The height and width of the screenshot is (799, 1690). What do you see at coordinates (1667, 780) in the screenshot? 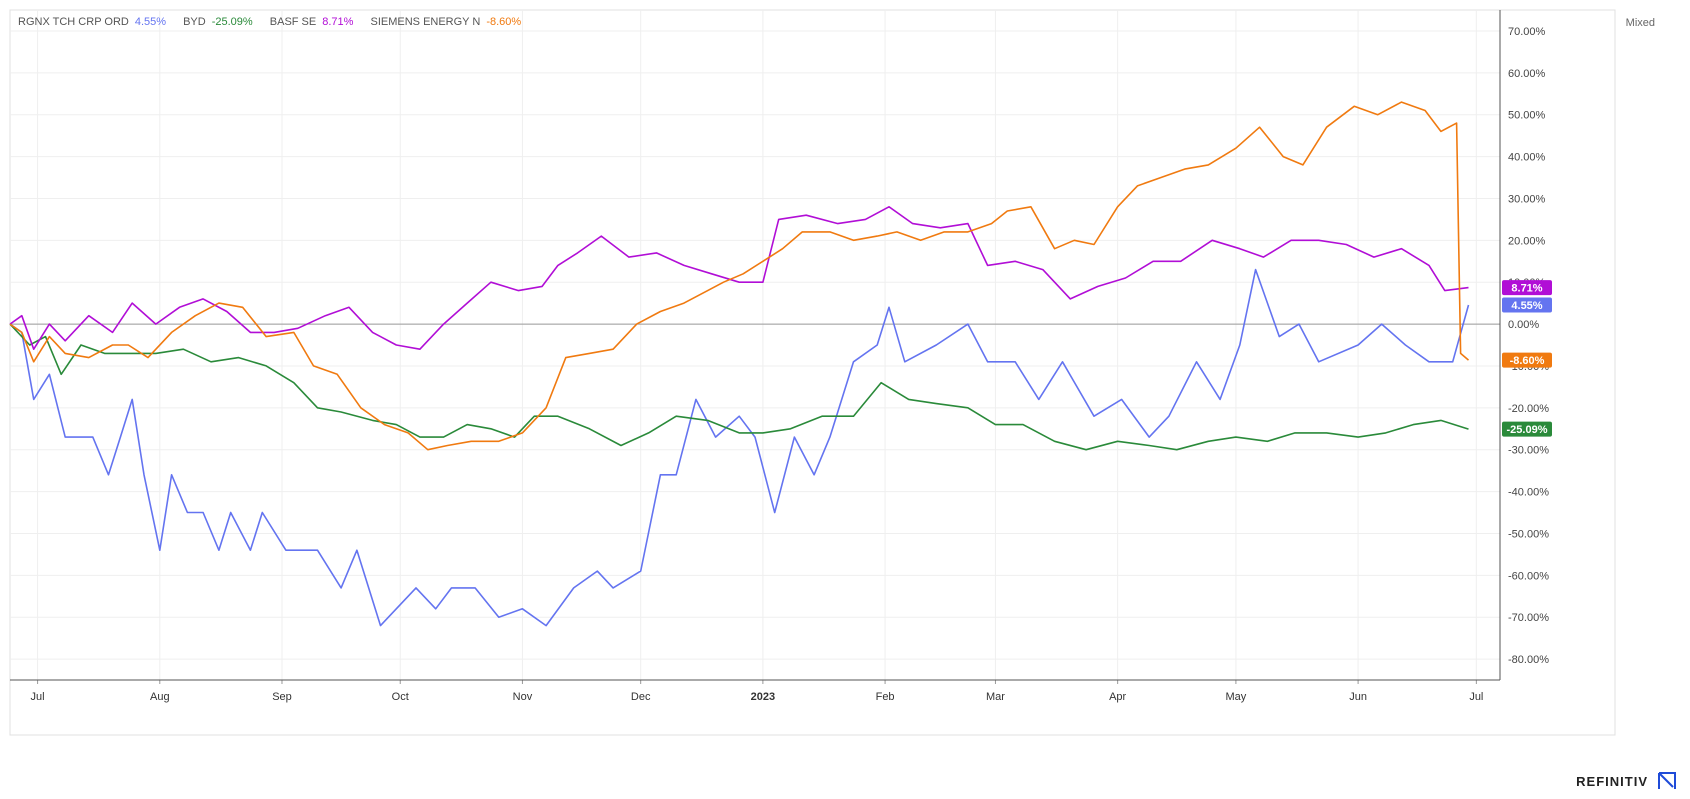
I see `refinitiv-logo-icon` at bounding box center [1667, 780].